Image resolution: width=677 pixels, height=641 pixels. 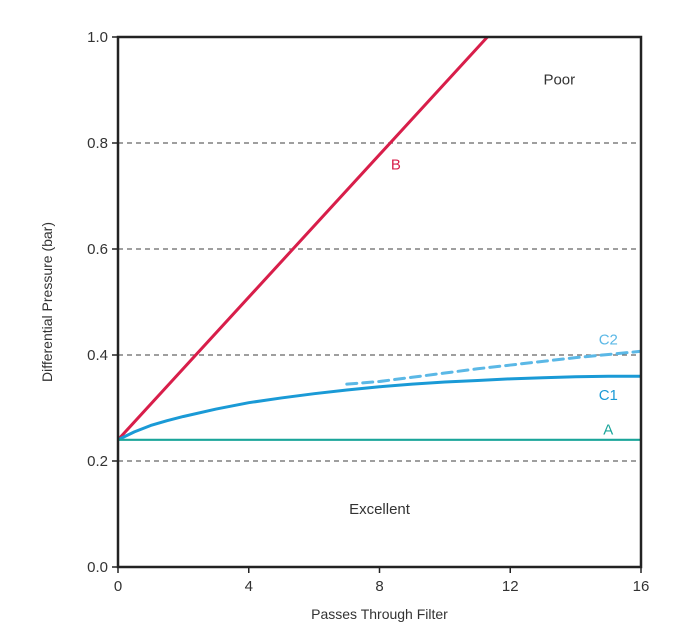 What do you see at coordinates (379, 586) in the screenshot?
I see `x-tick-label: 8` at bounding box center [379, 586].